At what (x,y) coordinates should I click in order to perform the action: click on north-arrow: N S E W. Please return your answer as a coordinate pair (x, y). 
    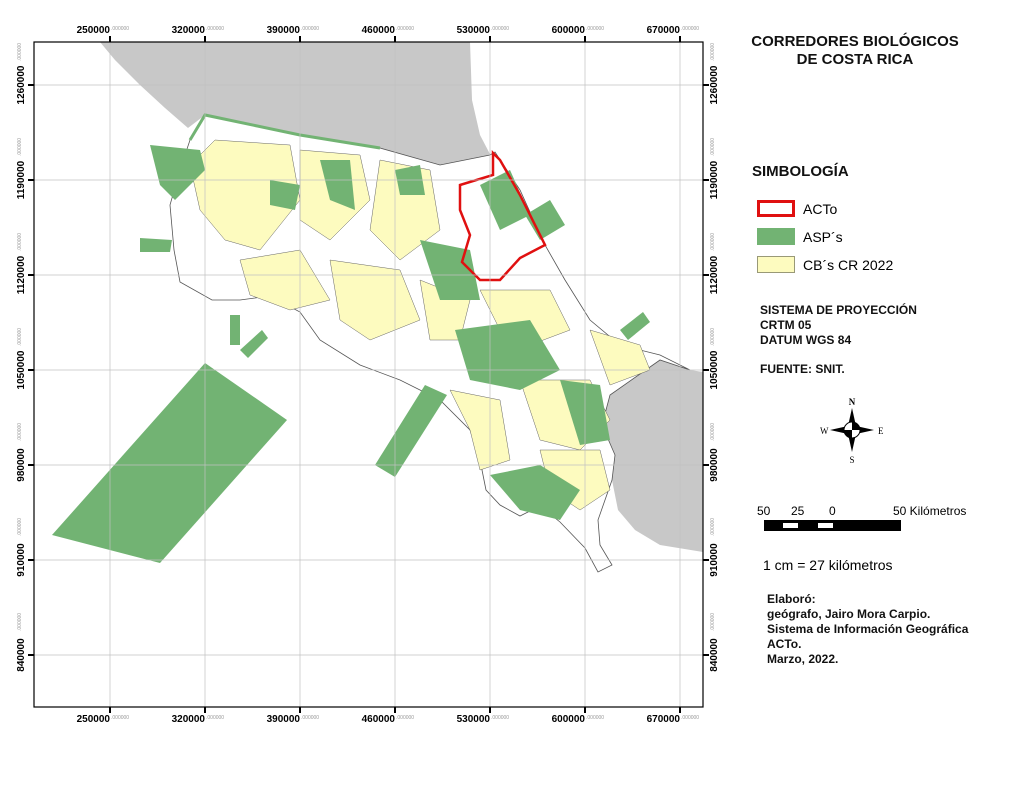
    Looking at the image, I should click on (852, 431).